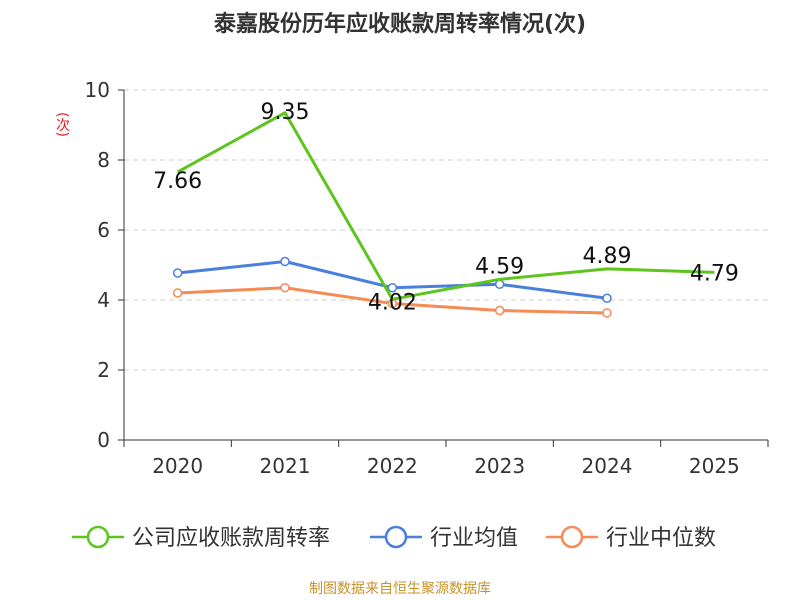 The width and height of the screenshot is (800, 600). What do you see at coordinates (714, 466) in the screenshot?
I see `x-tick-label: 2025` at bounding box center [714, 466].